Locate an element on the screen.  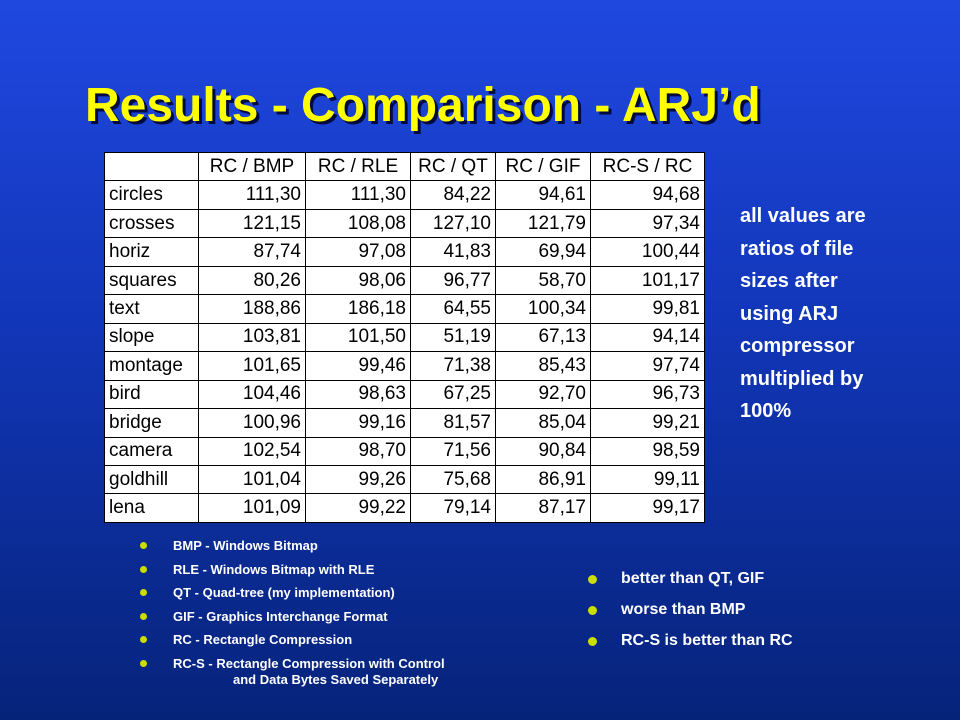
value-cell: 101,09 is located at coordinates (252, 508).